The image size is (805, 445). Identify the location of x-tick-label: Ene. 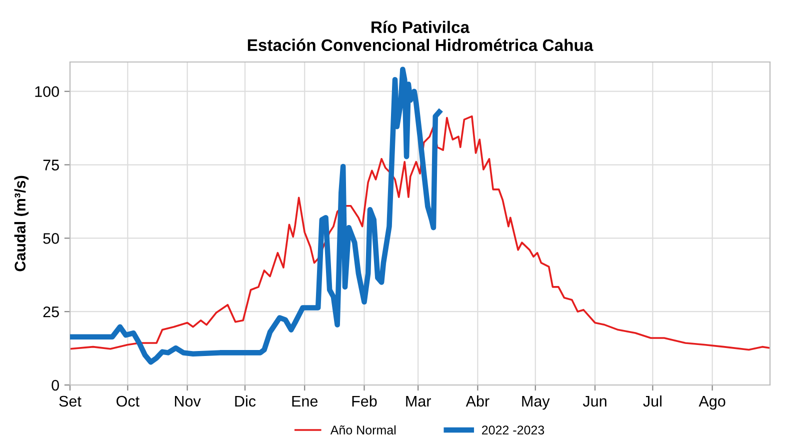
(305, 401).